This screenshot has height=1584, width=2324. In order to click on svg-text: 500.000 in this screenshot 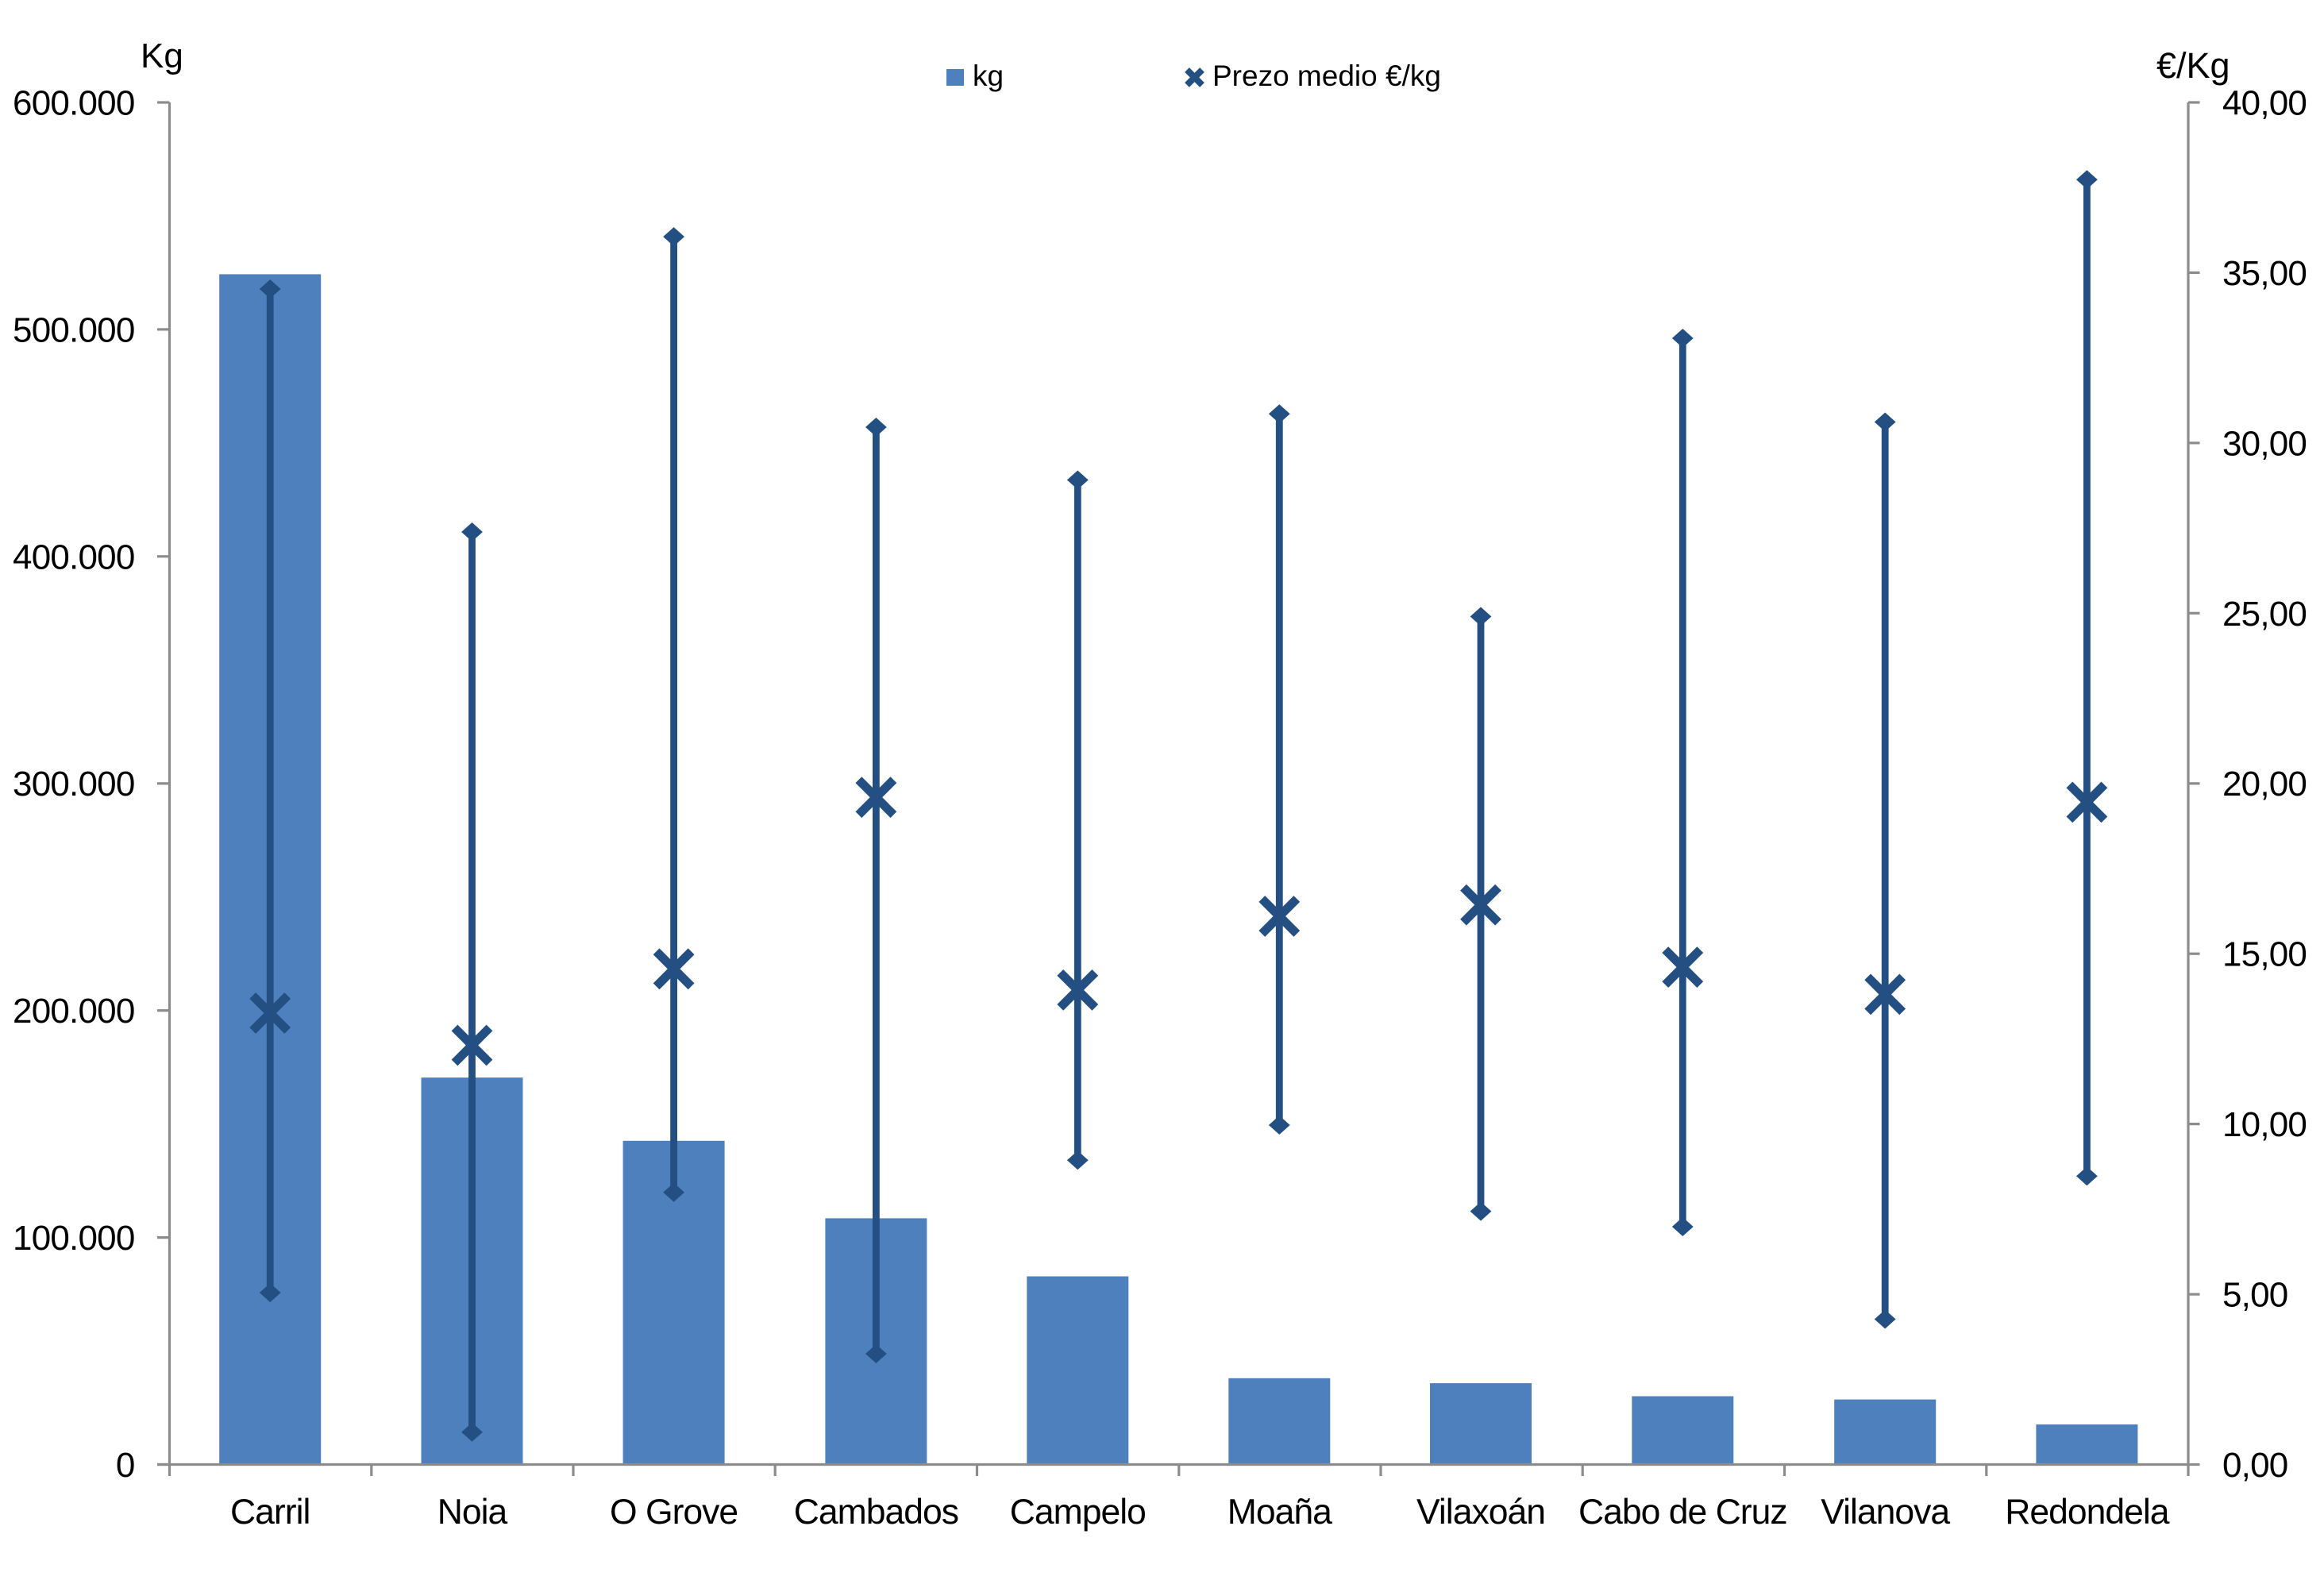, I will do `click(73, 329)`.